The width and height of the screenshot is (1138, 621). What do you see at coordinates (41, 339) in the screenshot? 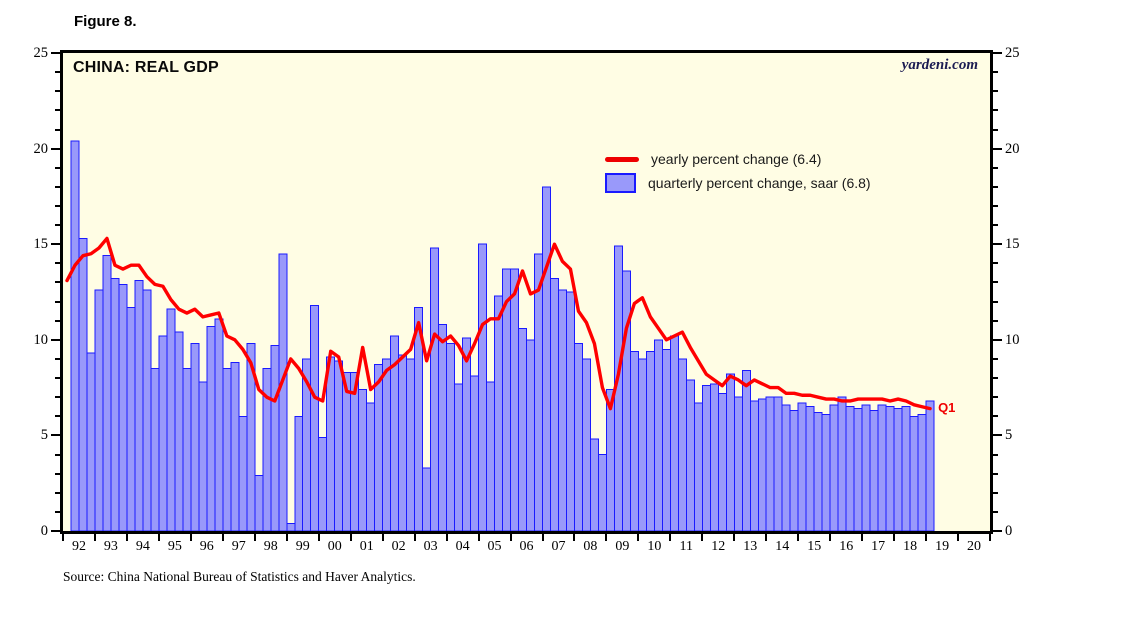
I see `y-axis-label-left-10: 10` at bounding box center [41, 339].